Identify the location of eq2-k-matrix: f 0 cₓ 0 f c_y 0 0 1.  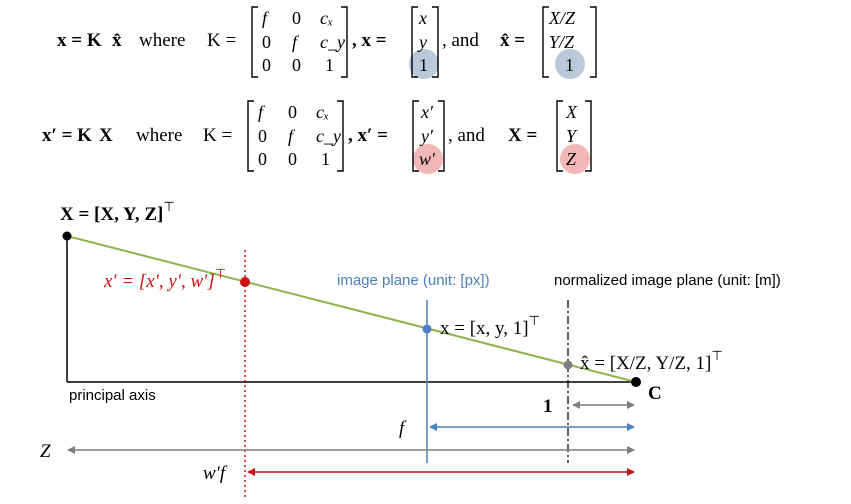
(295, 136).